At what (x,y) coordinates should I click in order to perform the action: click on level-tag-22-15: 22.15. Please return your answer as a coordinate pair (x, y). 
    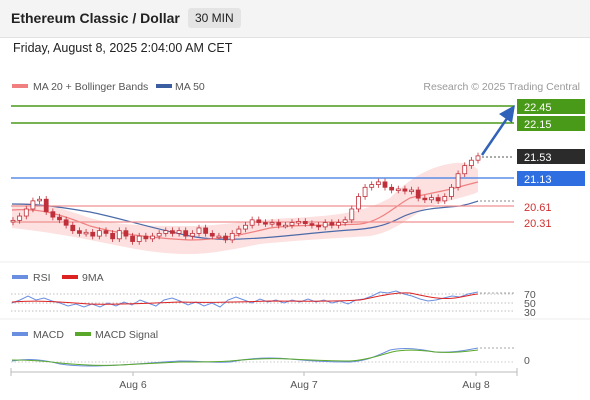
    Looking at the image, I should click on (538, 125).